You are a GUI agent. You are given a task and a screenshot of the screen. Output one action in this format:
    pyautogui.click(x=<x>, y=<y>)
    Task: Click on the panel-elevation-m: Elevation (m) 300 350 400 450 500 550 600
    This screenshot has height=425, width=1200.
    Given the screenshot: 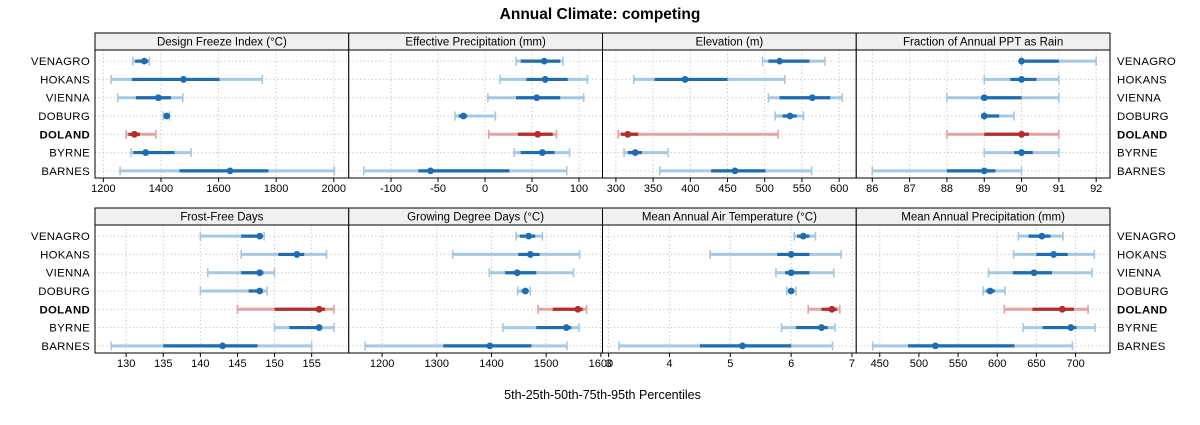 What is the action you would take?
    pyautogui.click(x=729, y=113)
    